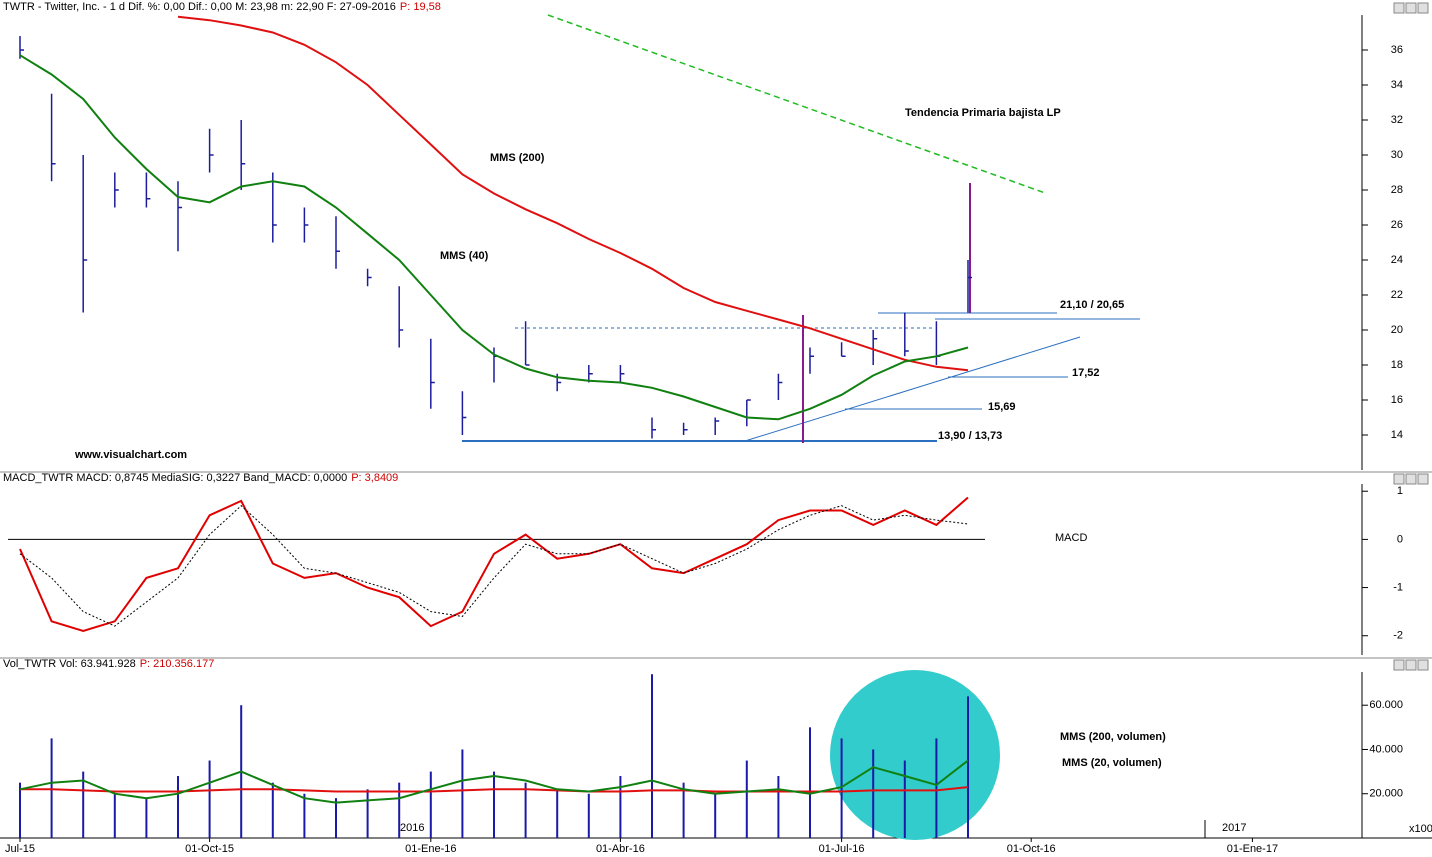 This screenshot has width=1432, height=857. What do you see at coordinates (1071, 538) in the screenshot?
I see `series-label: MACD` at bounding box center [1071, 538].